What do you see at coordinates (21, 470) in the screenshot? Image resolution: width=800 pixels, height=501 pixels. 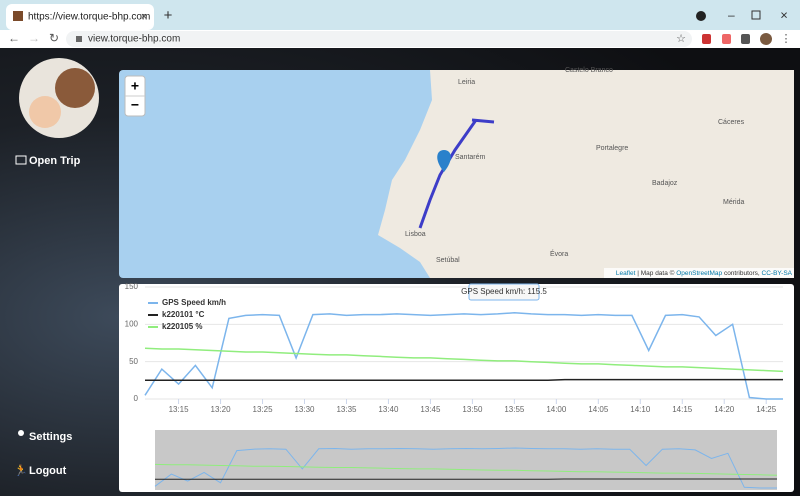 I see `run-icon: 🏃` at bounding box center [21, 470].